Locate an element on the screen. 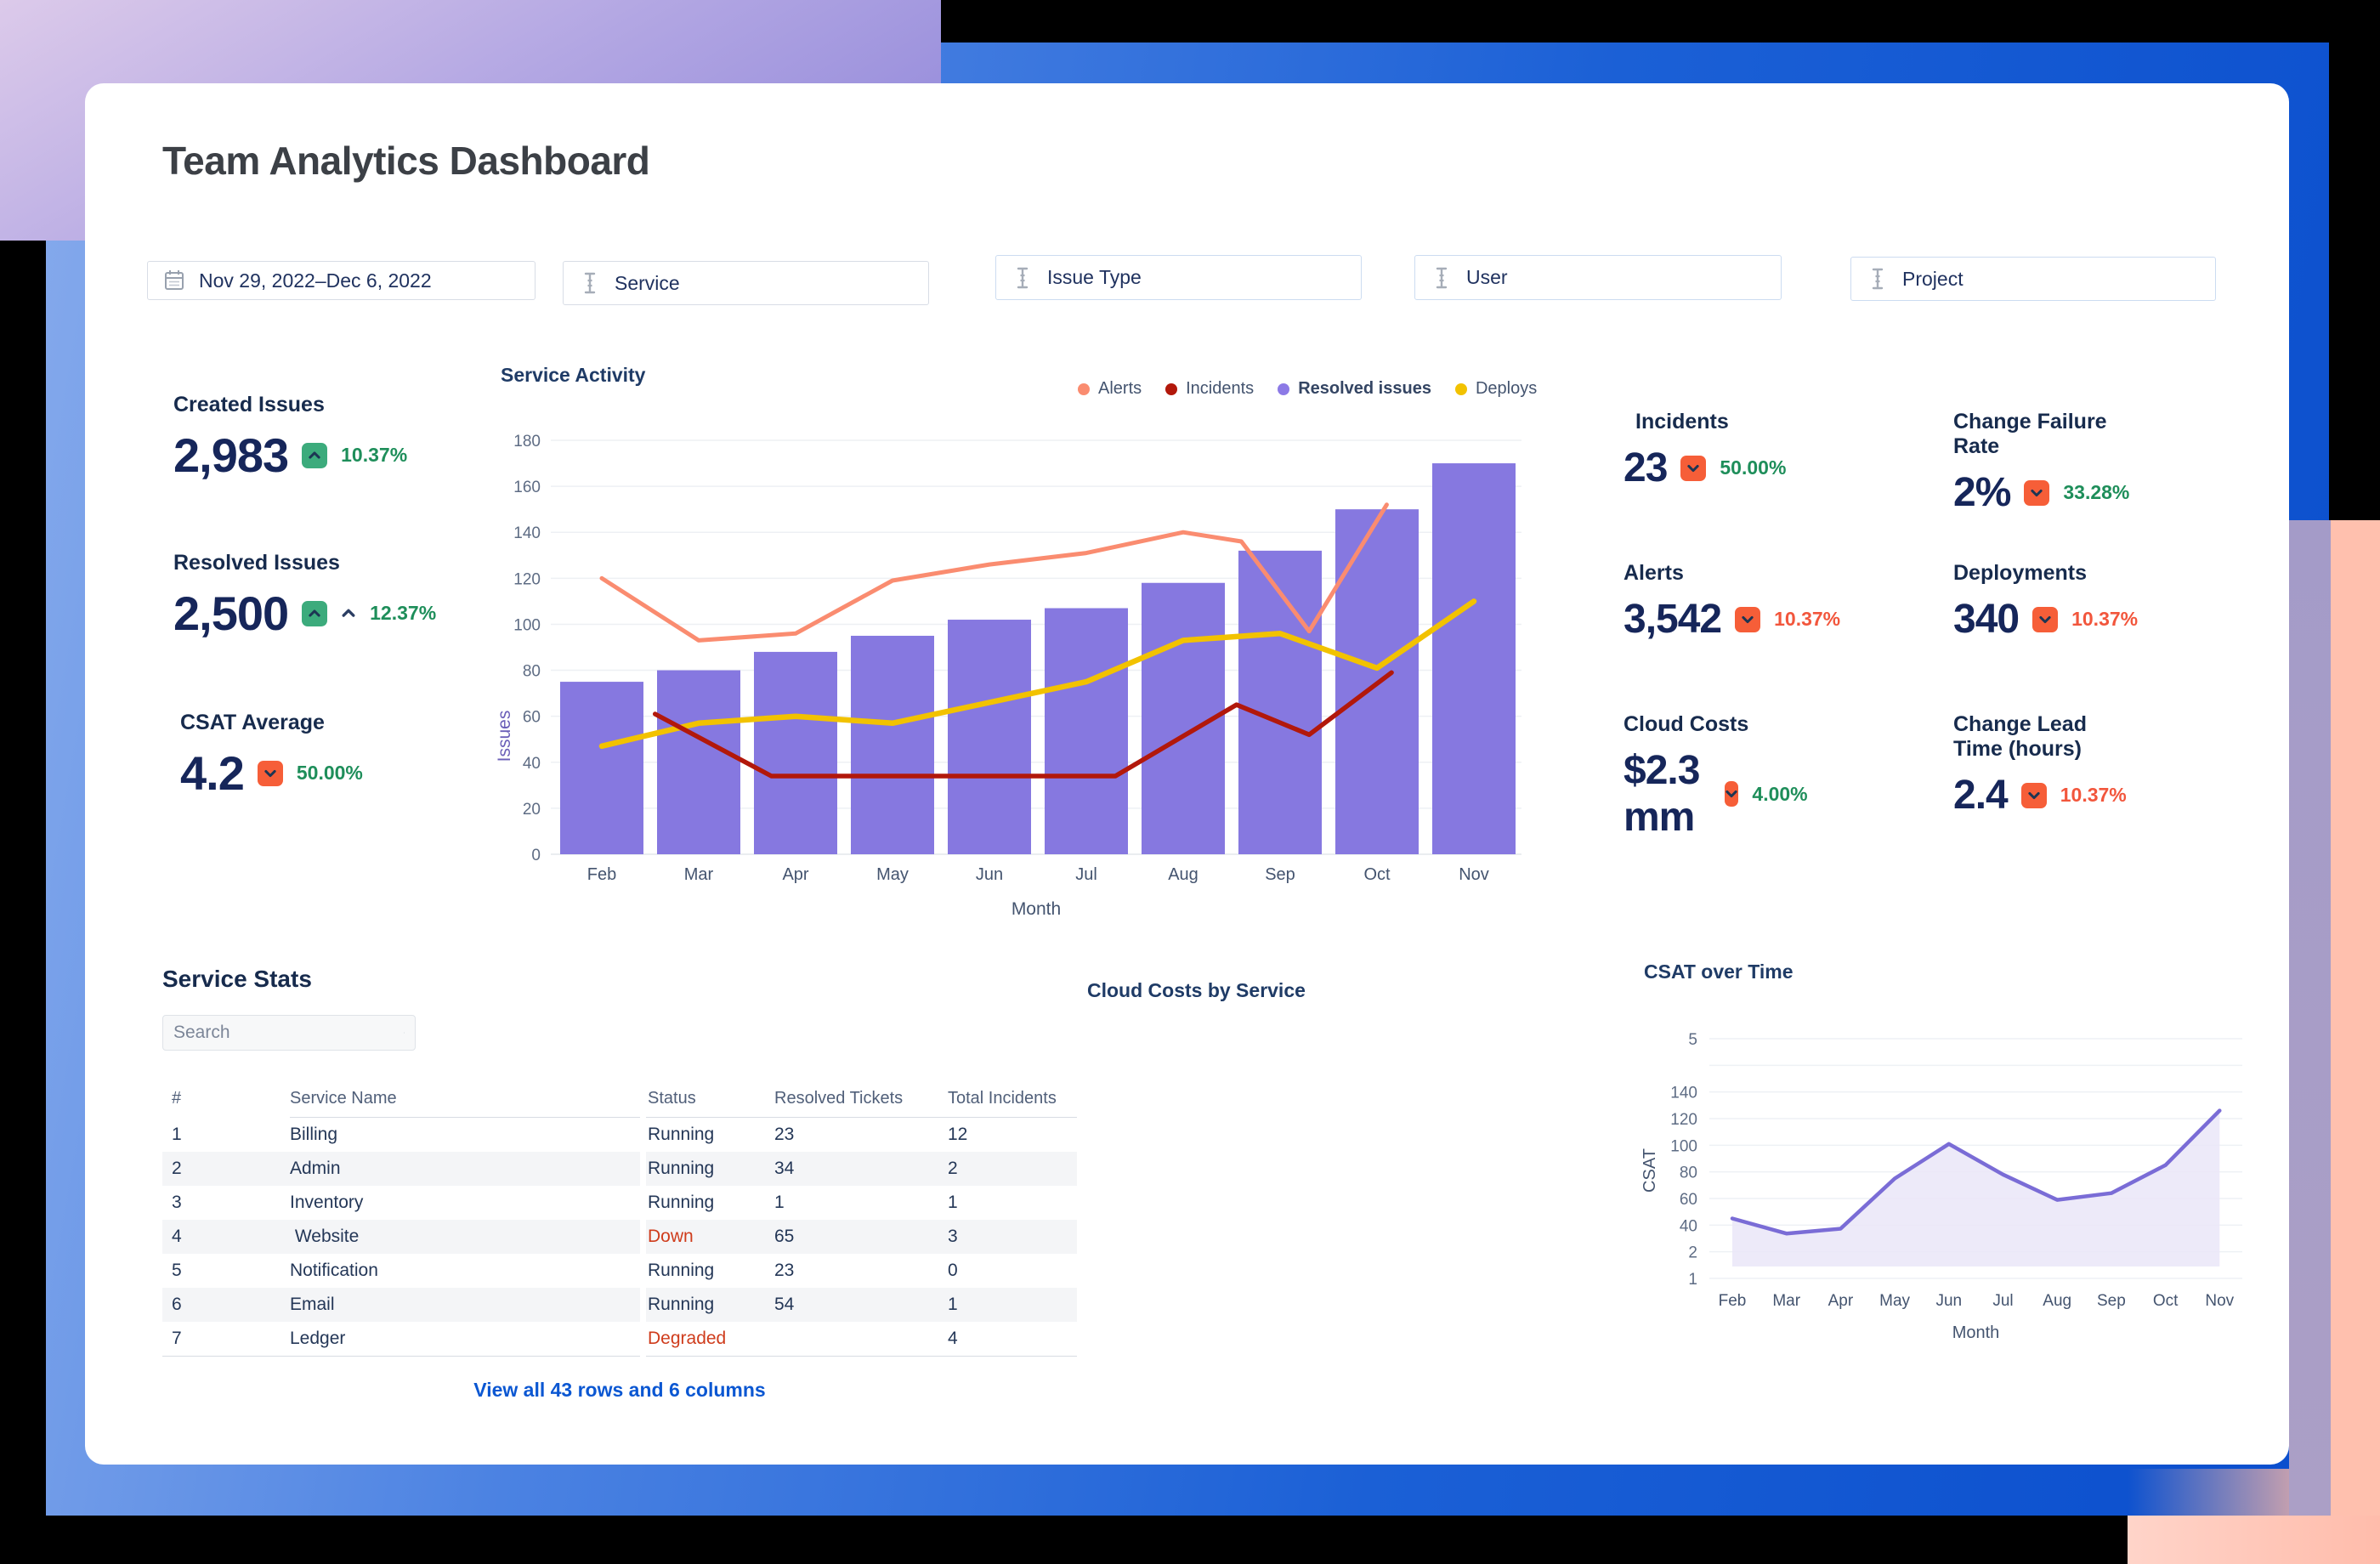 The width and height of the screenshot is (2380, 1564). table-row: Running 23 12 is located at coordinates (861, 1135).